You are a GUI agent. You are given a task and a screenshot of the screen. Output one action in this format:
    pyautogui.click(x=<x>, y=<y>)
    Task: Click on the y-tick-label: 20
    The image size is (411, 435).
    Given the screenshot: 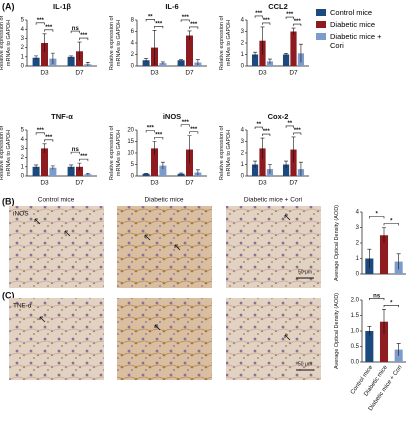 What is the action you would take?
    pyautogui.click(x=130, y=131)
    